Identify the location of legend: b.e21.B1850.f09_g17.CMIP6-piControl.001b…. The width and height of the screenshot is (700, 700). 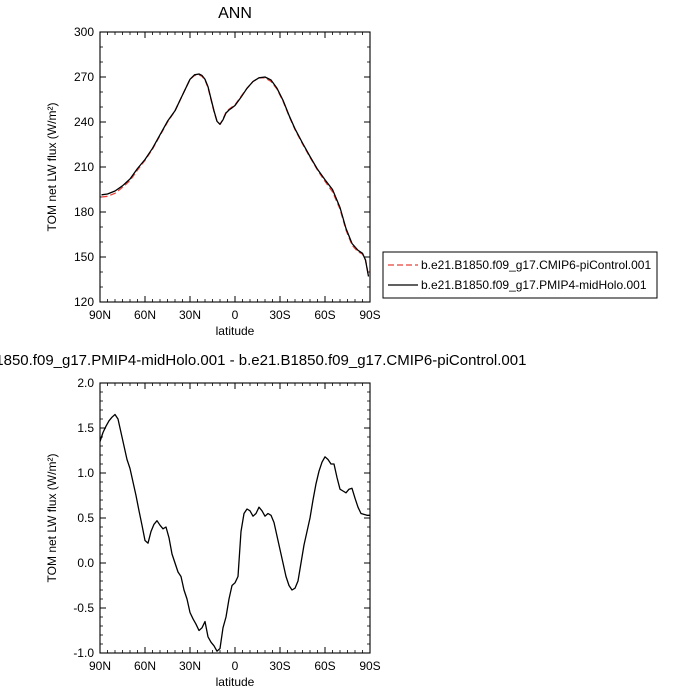
(520, 275).